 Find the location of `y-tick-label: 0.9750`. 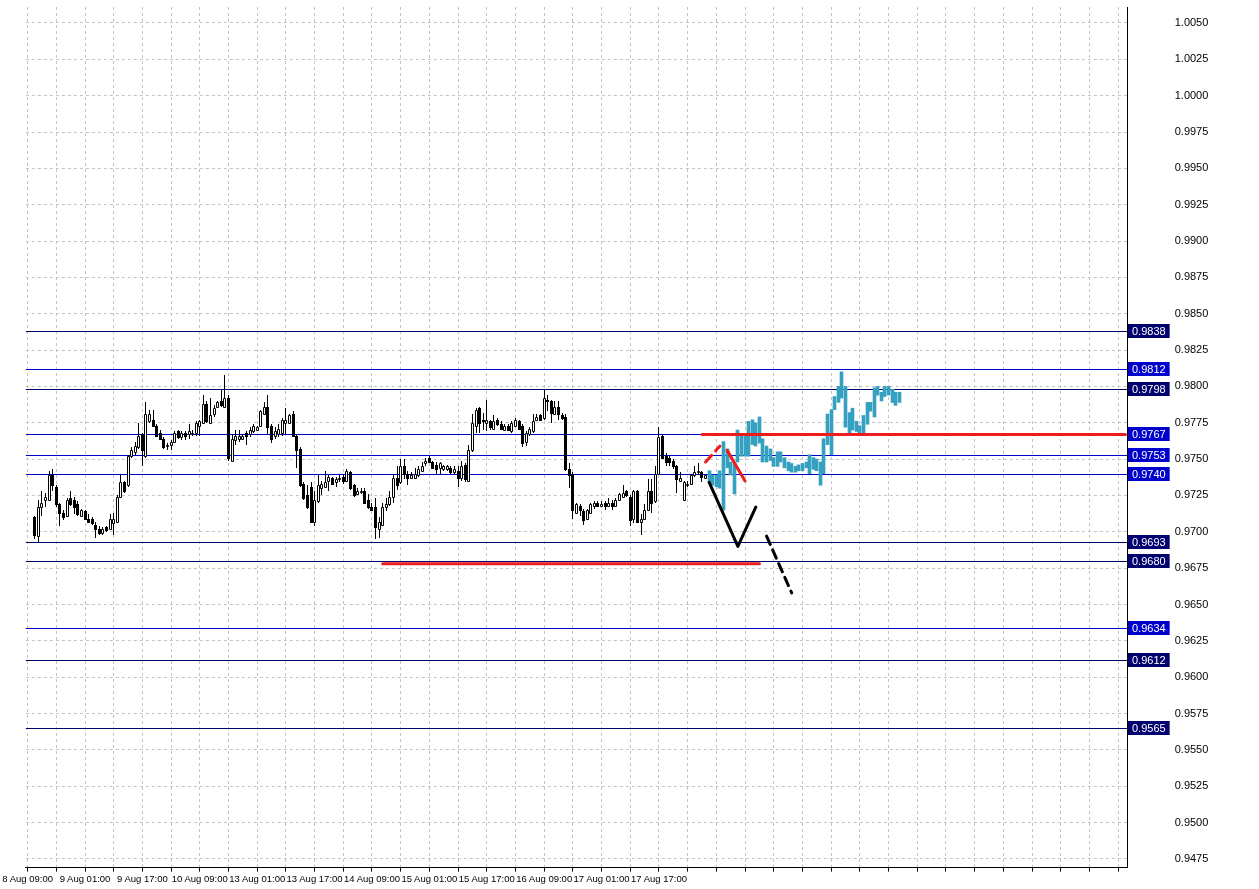

y-tick-label: 0.9750 is located at coordinates (1191, 458).